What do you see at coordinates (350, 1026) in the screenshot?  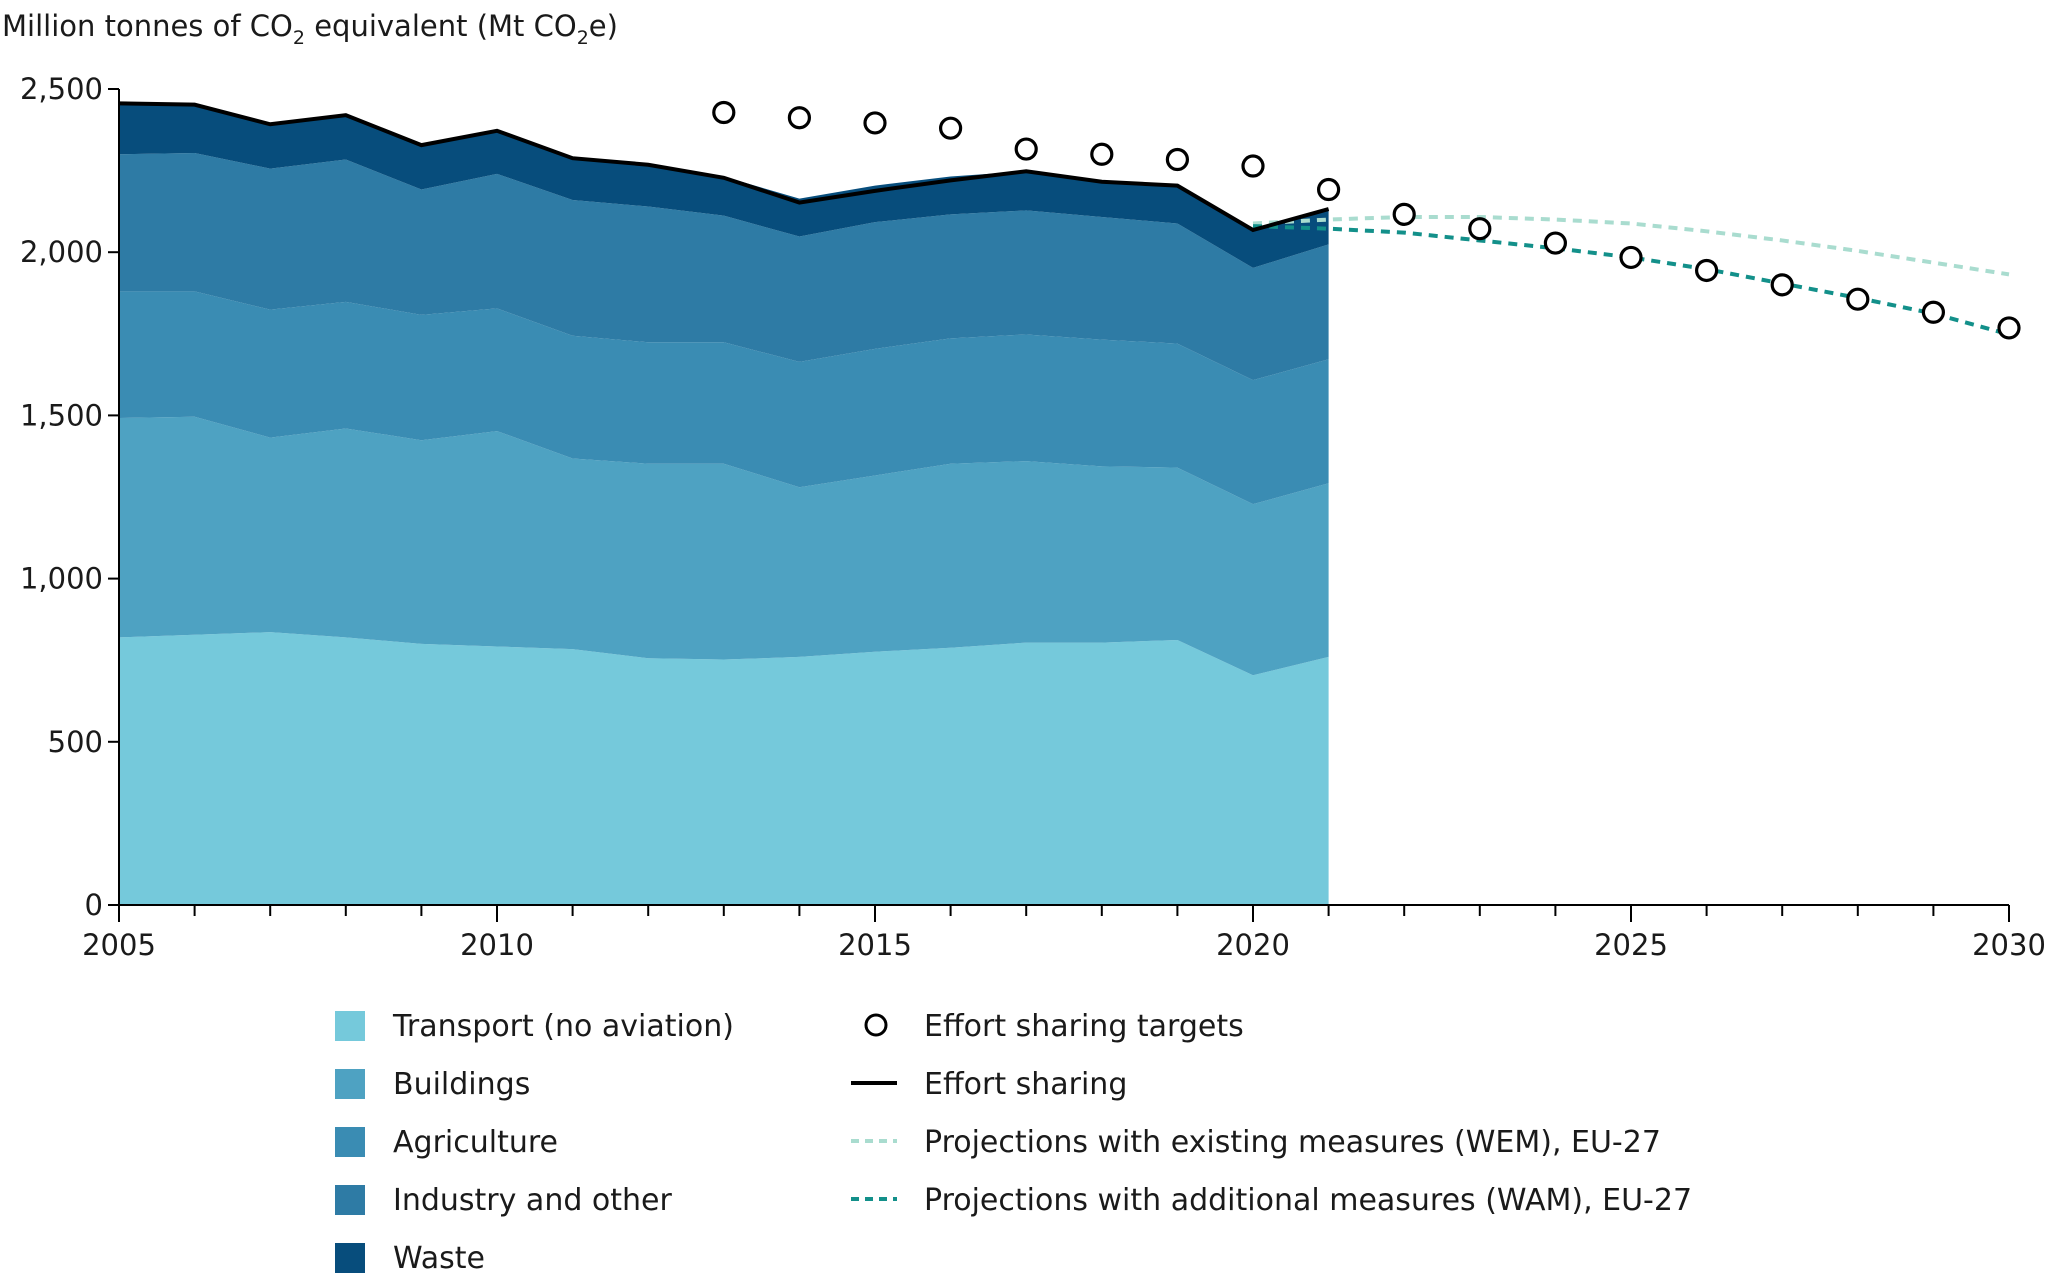 I see `legend-swatch-transport` at bounding box center [350, 1026].